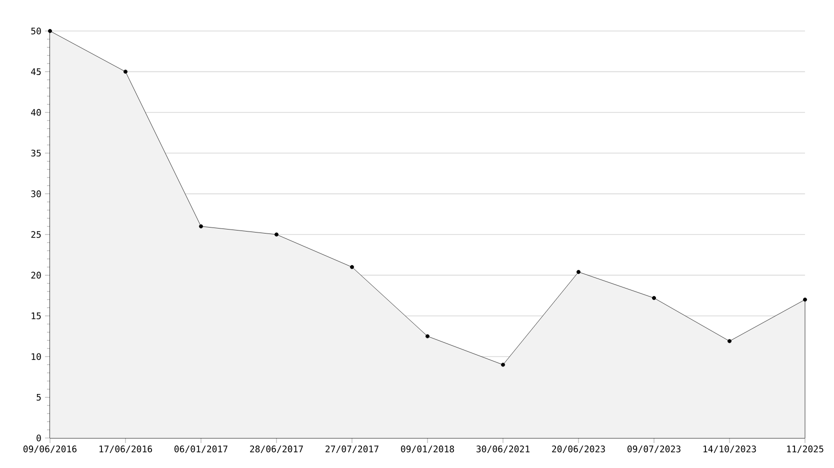 This screenshot has width=834, height=468. What do you see at coordinates (38, 397) in the screenshot?
I see `y-tick-label: 5` at bounding box center [38, 397].